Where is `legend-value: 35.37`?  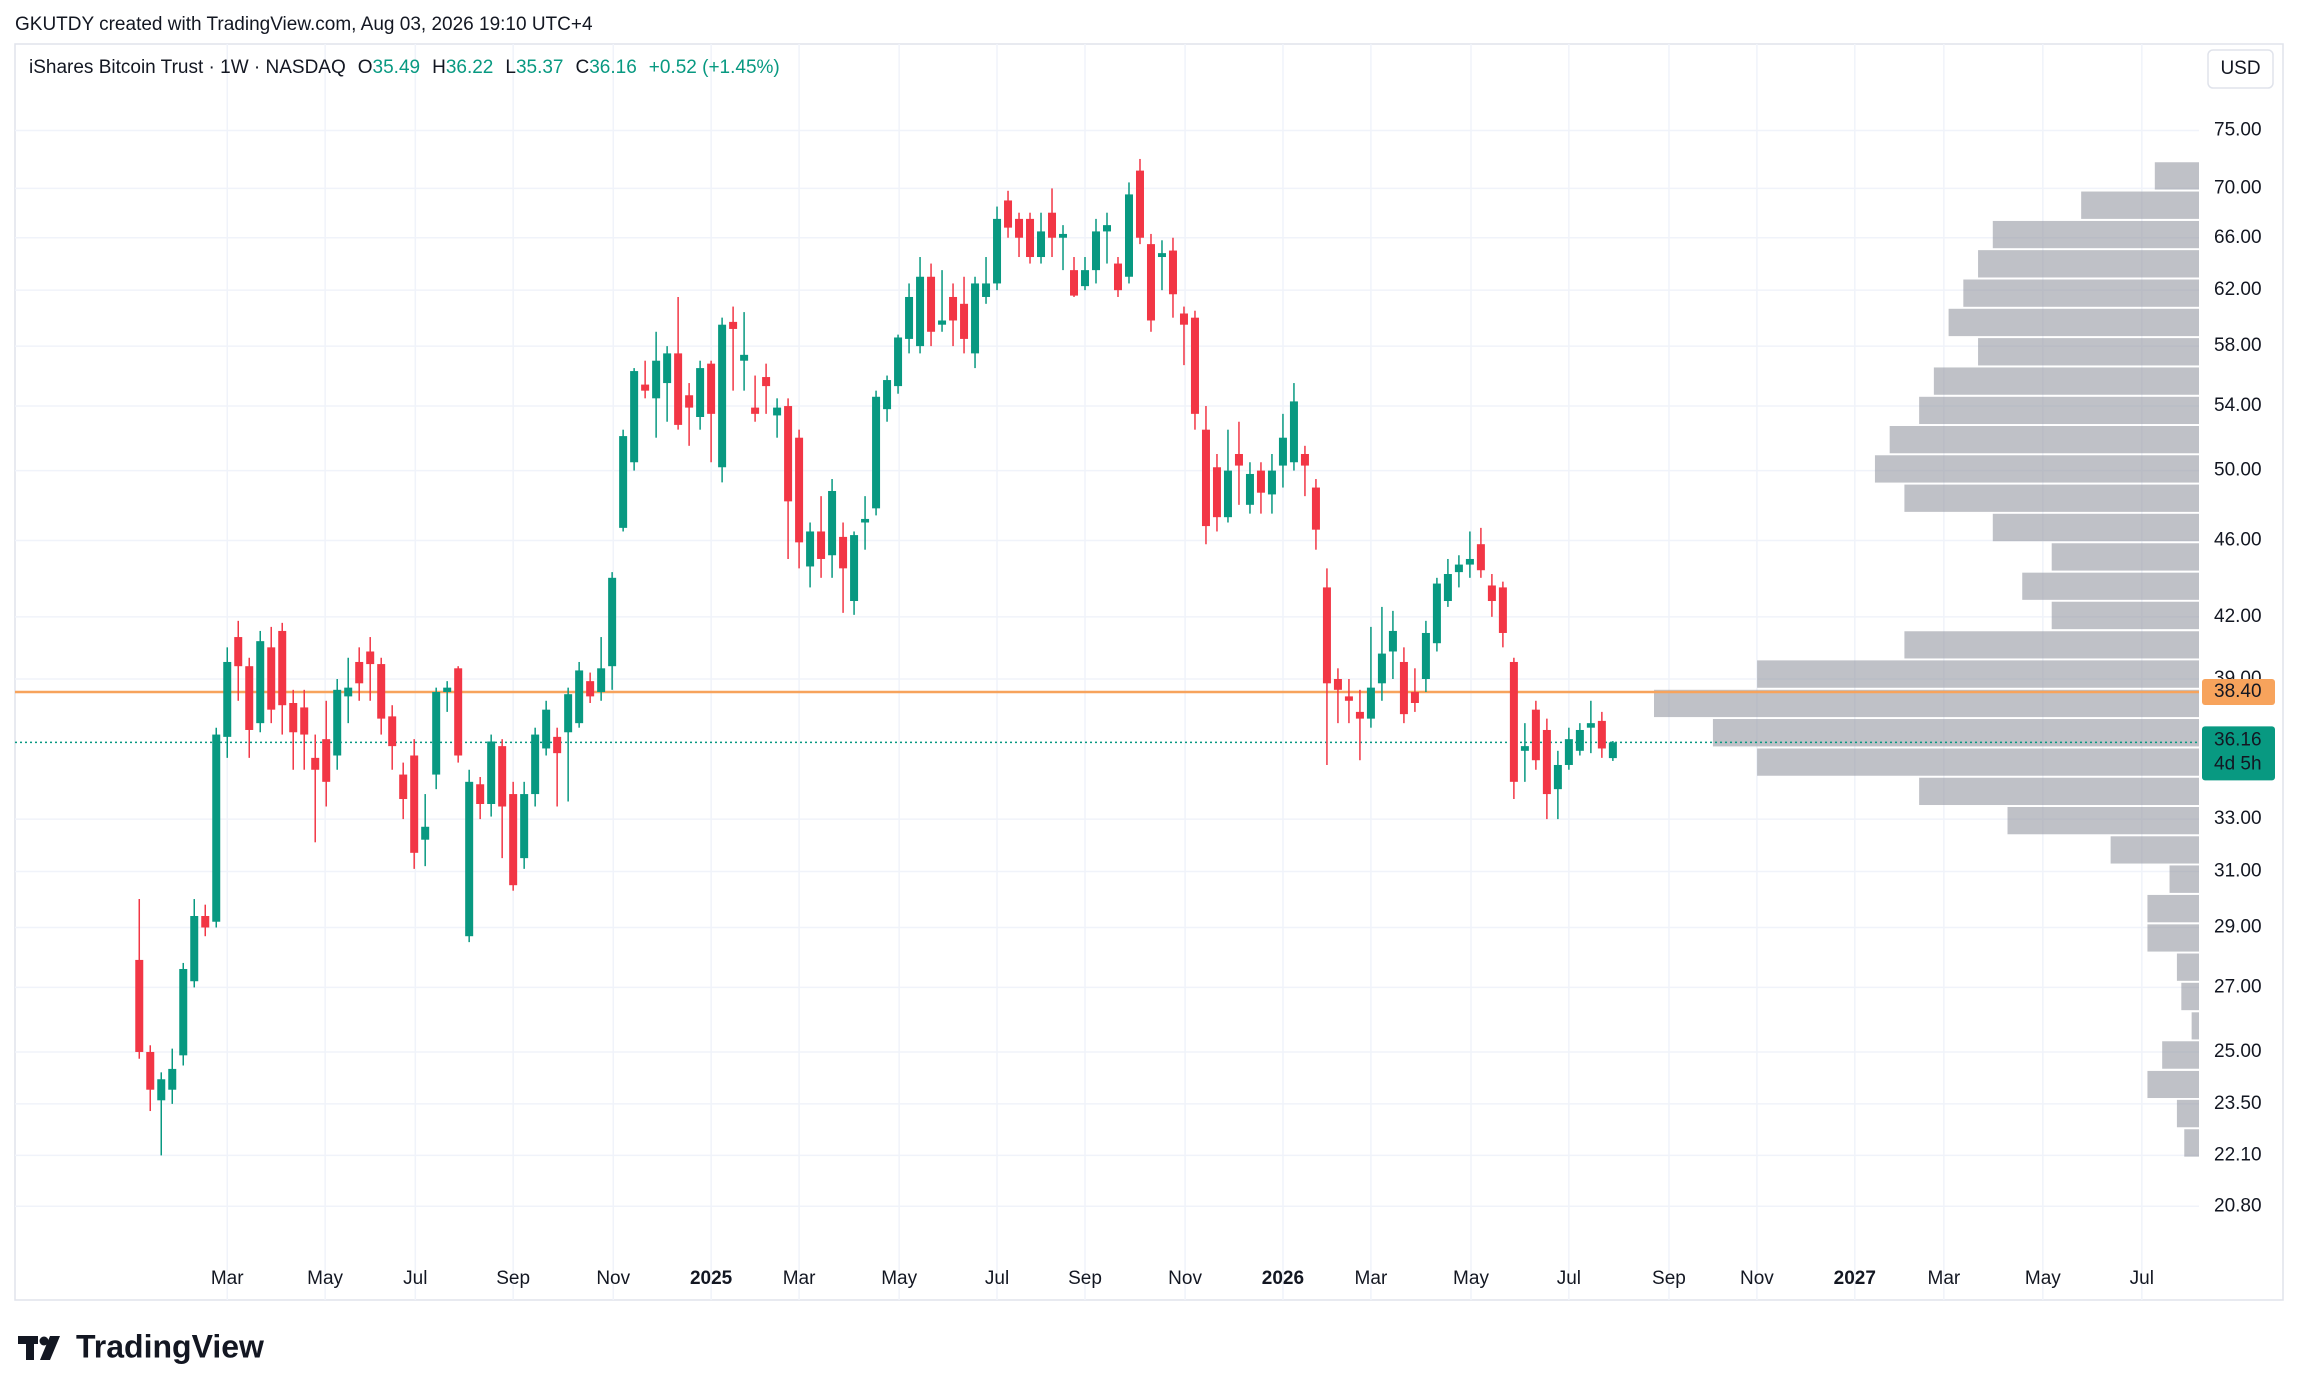
legend-value: 35.37 is located at coordinates (540, 67).